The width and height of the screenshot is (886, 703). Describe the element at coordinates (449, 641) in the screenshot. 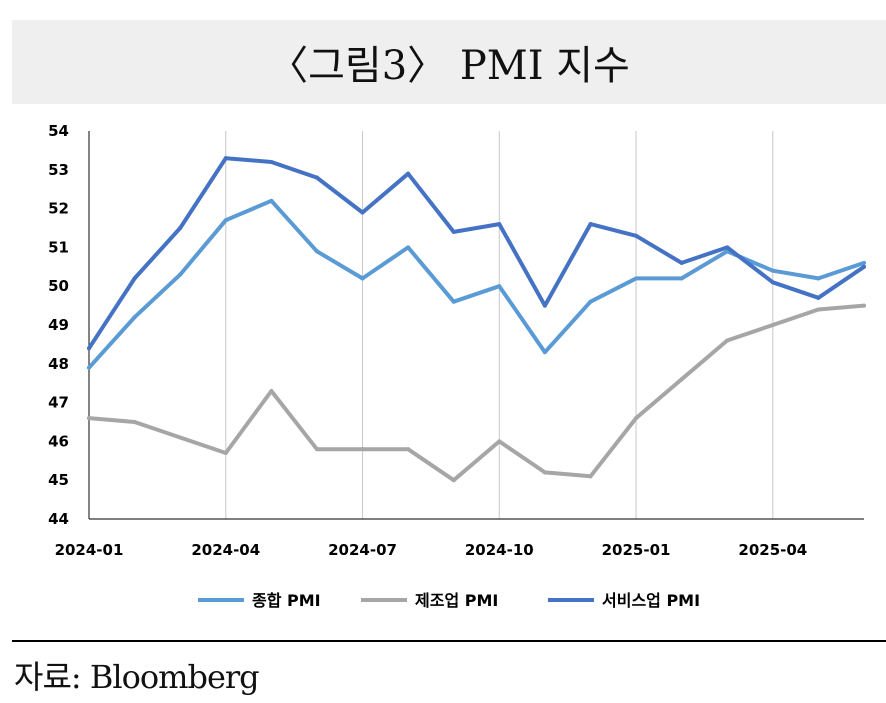

I see `footer-rule` at that location.